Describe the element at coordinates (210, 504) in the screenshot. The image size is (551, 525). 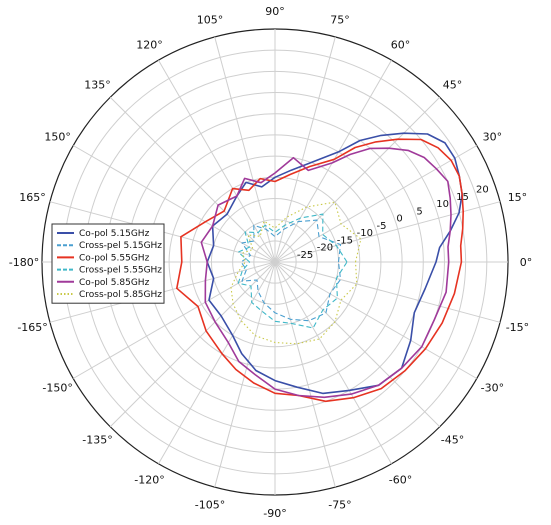
I see `angle-tick-label: -105°` at that location.